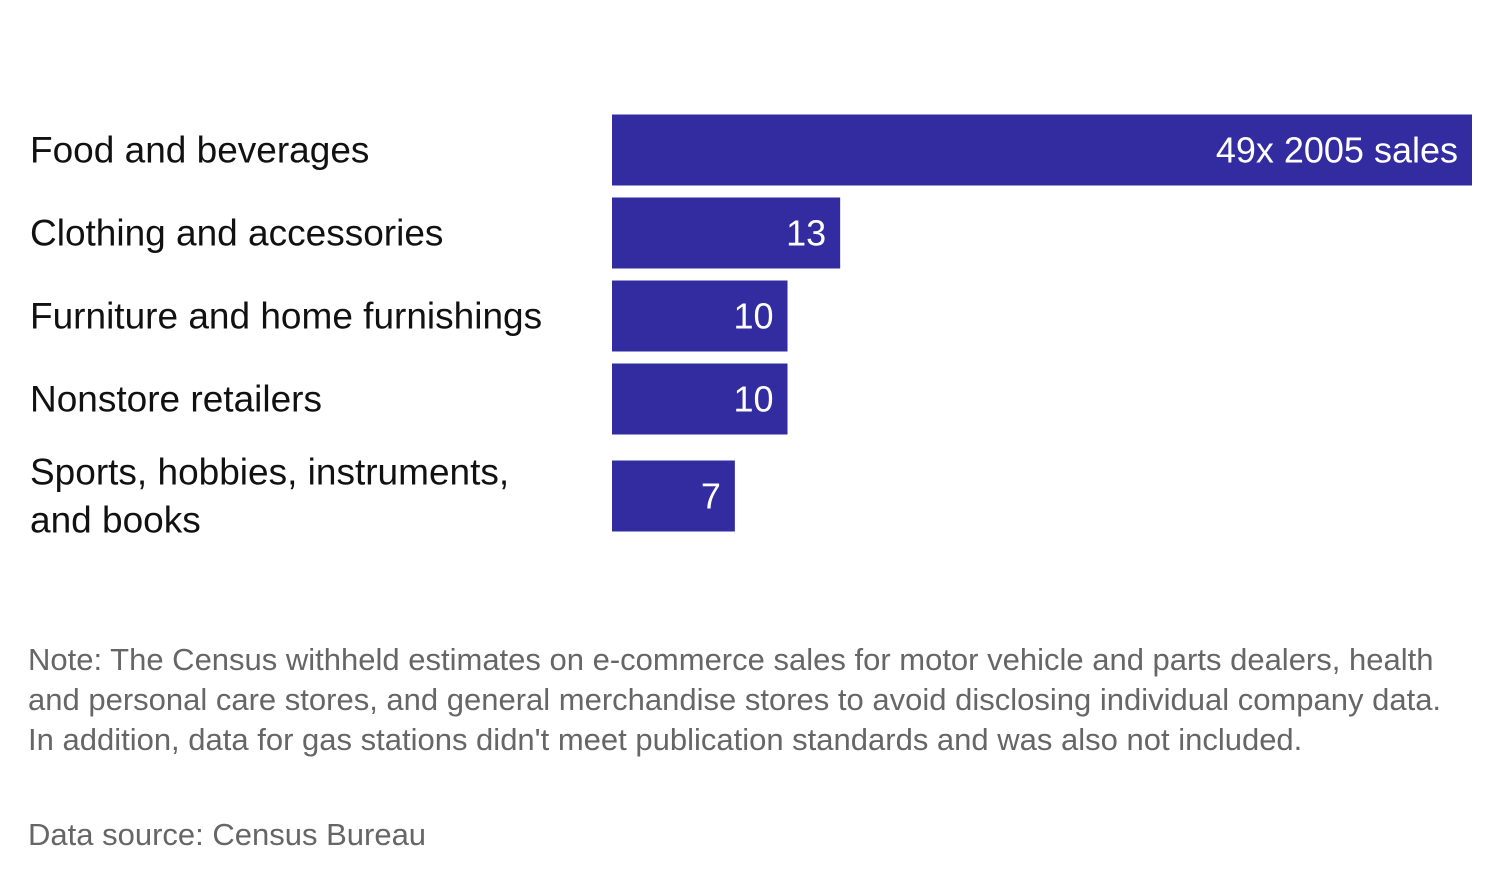 This screenshot has width=1502, height=882. Describe the element at coordinates (115, 520) in the screenshot. I see `category-label-line: and books` at that location.